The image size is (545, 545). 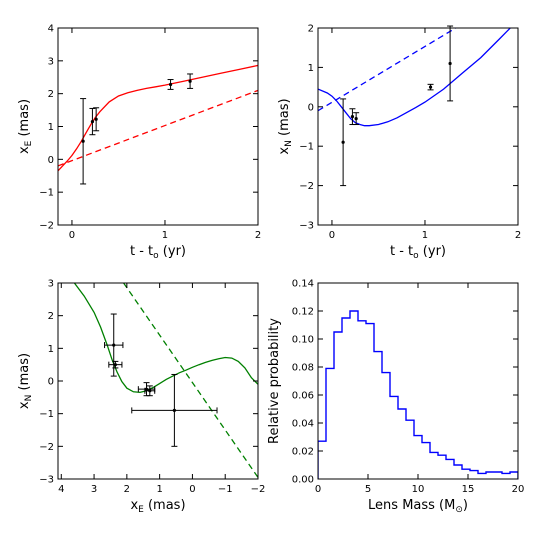 I want to click on y-tick-label: 0.06, so click(x=303, y=396).